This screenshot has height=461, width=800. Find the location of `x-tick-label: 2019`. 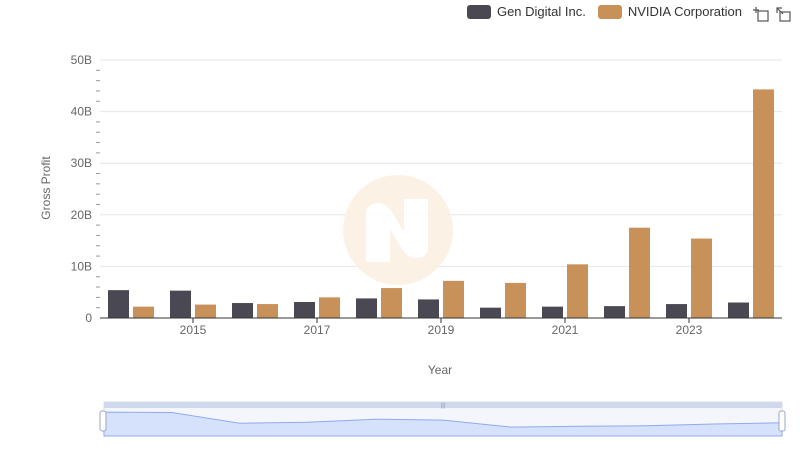

x-tick-label: 2019 is located at coordinates (441, 330).